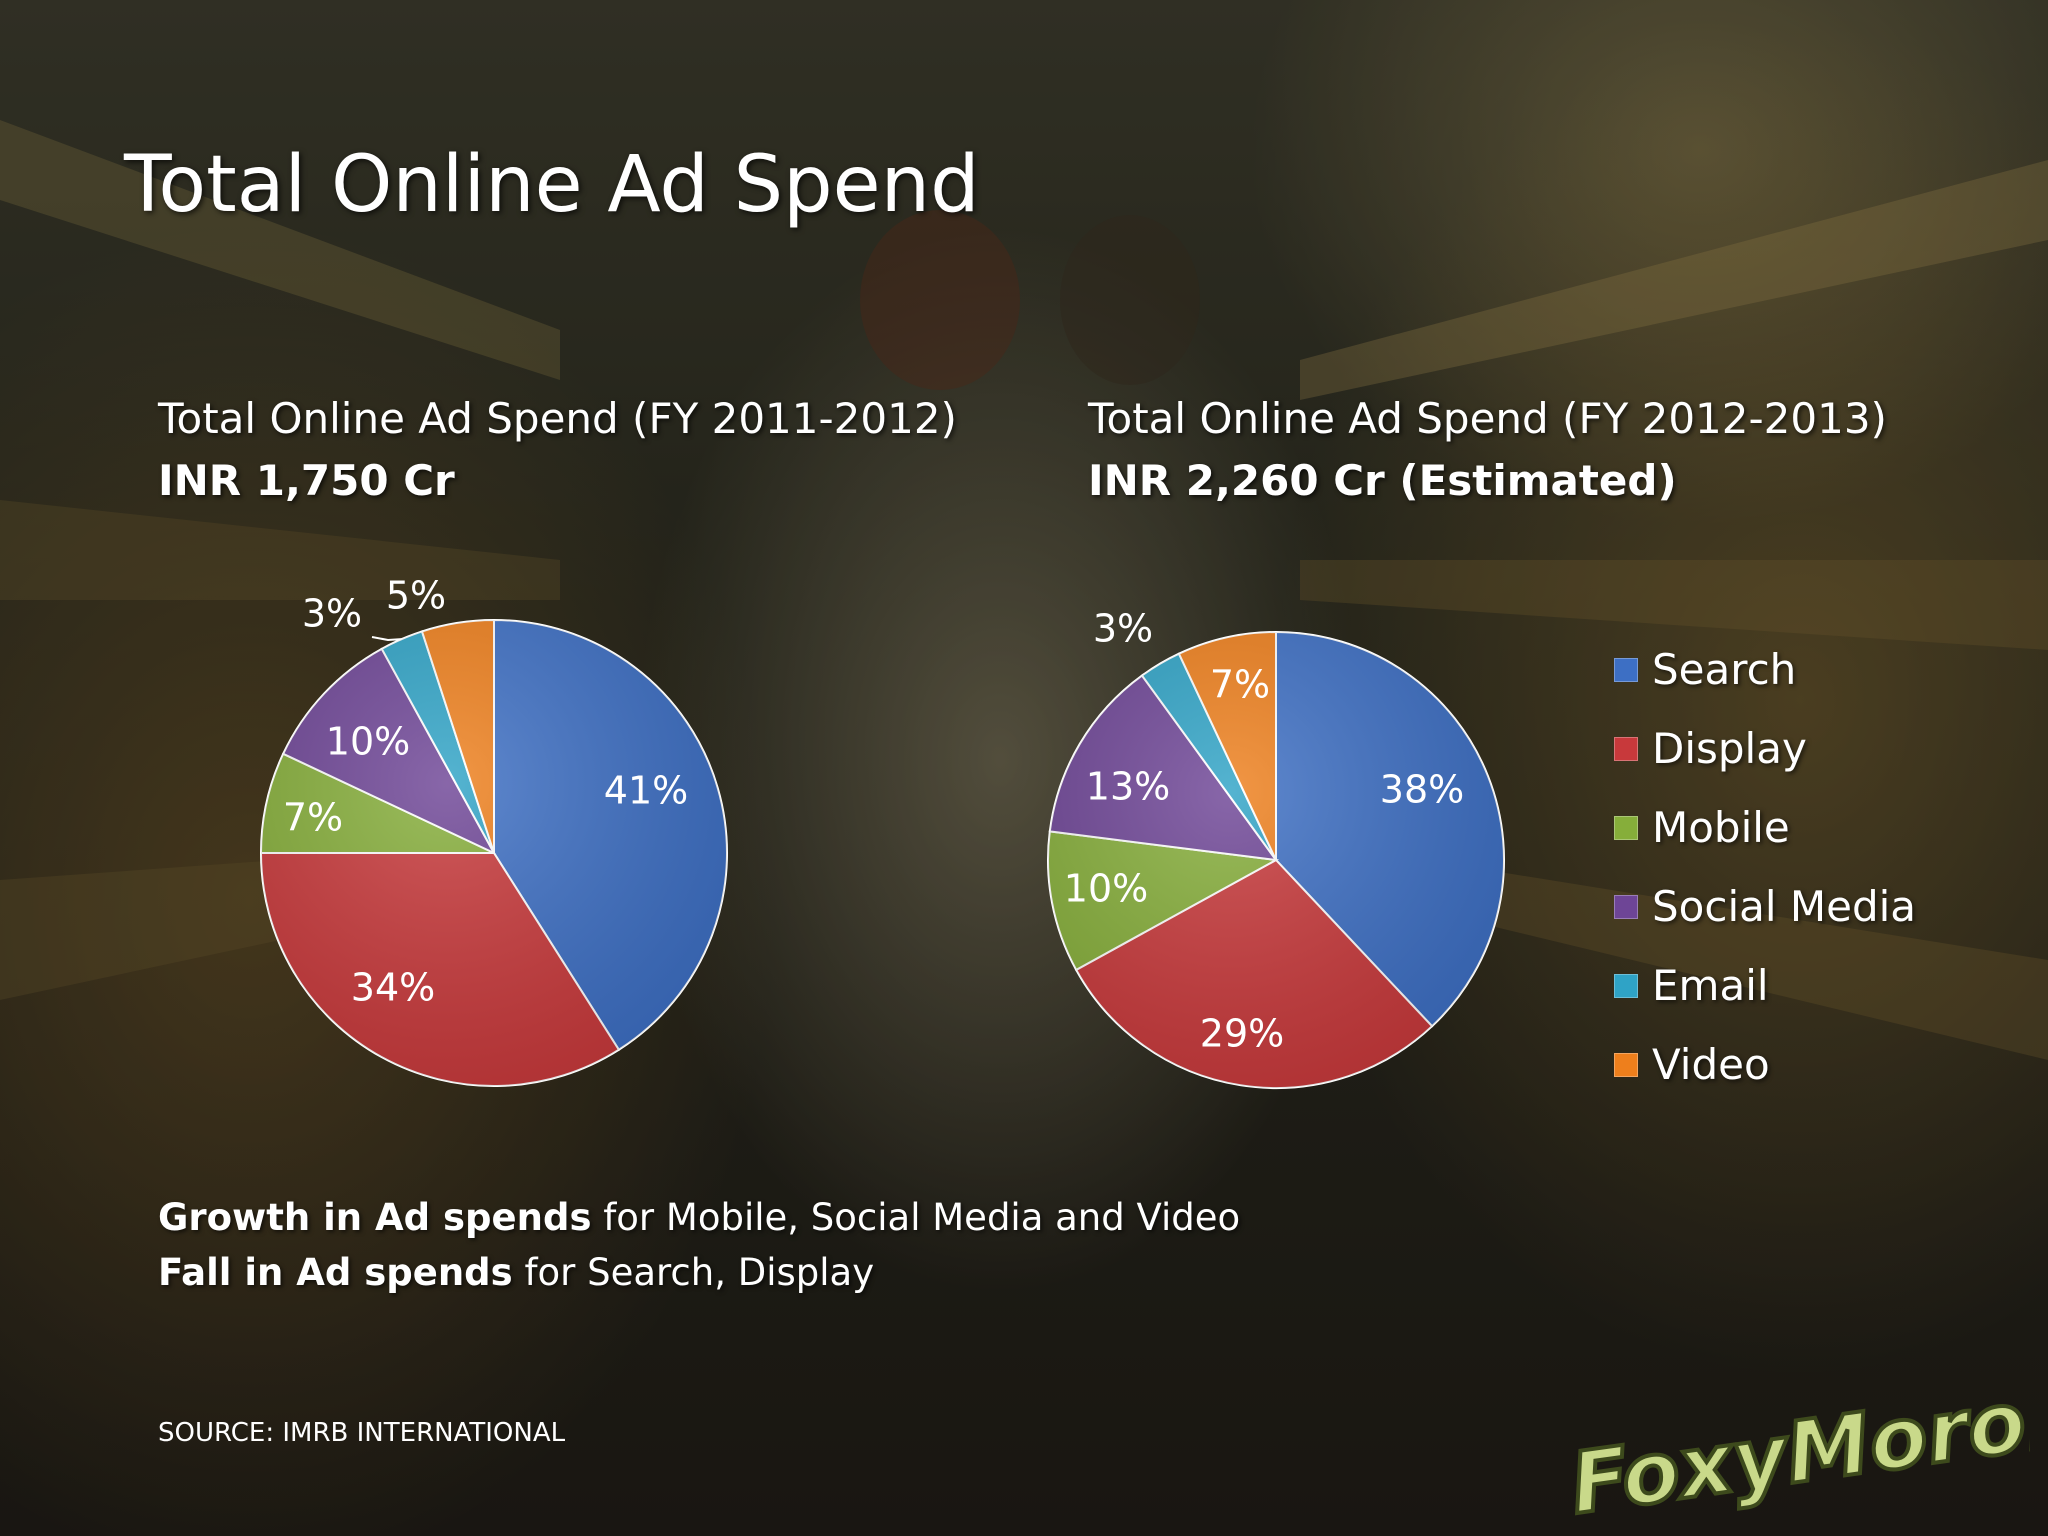  Describe the element at coordinates (1382, 480) in the screenshot. I see `chart-2-subtitle: INR 2,260 Cr (Estimated)` at that location.